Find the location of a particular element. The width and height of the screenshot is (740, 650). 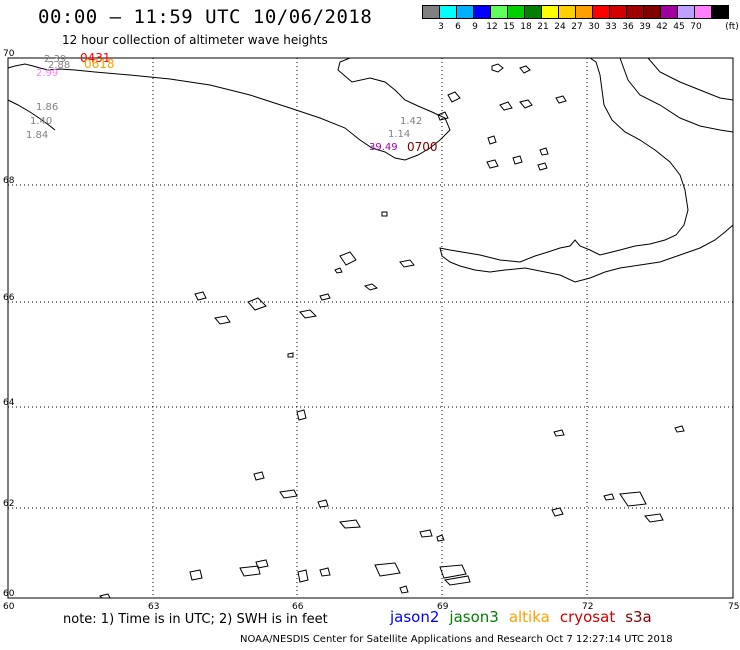

wave-height-value: 2.99 is located at coordinates (47, 73).